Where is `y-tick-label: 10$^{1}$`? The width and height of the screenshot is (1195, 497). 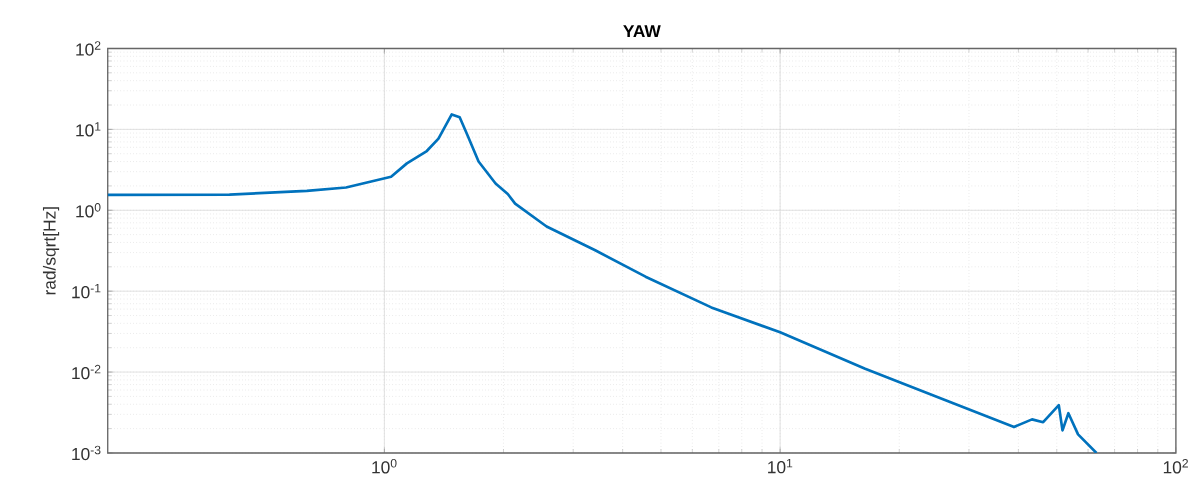 y-tick-label: 10$^{1}$ is located at coordinates (88, 129).